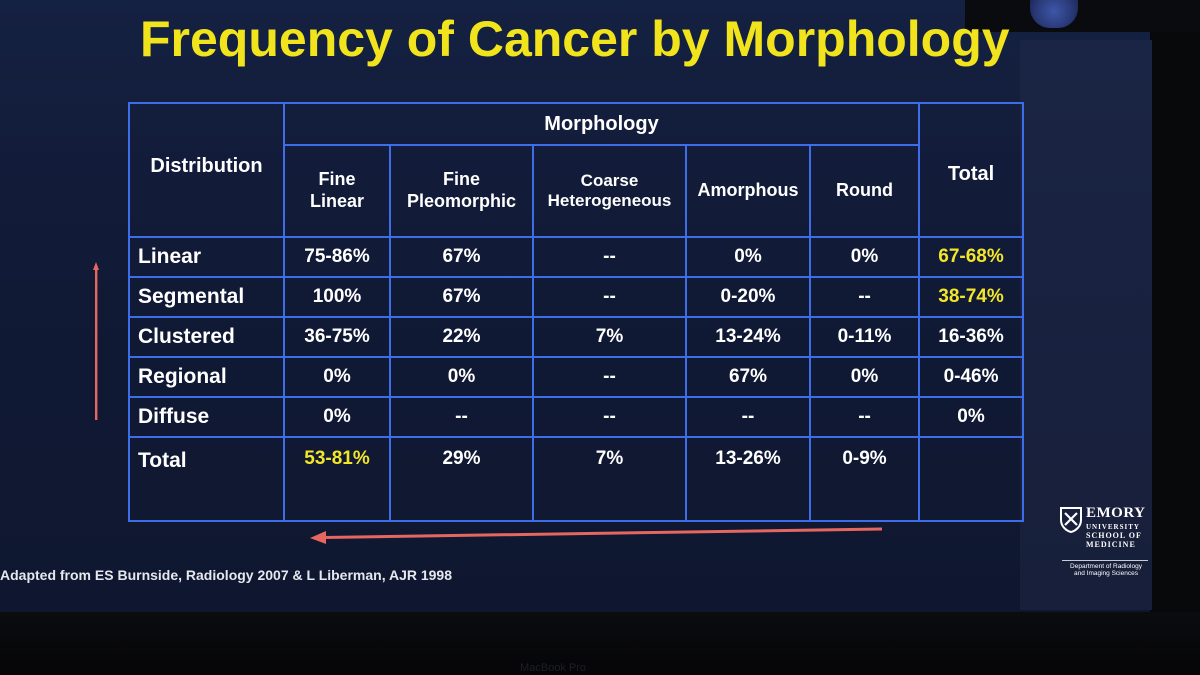 This screenshot has width=1200, height=675. I want to click on table-row: Segmental 100% 67% -- 0-20% -- 38-74%, so click(576, 297).